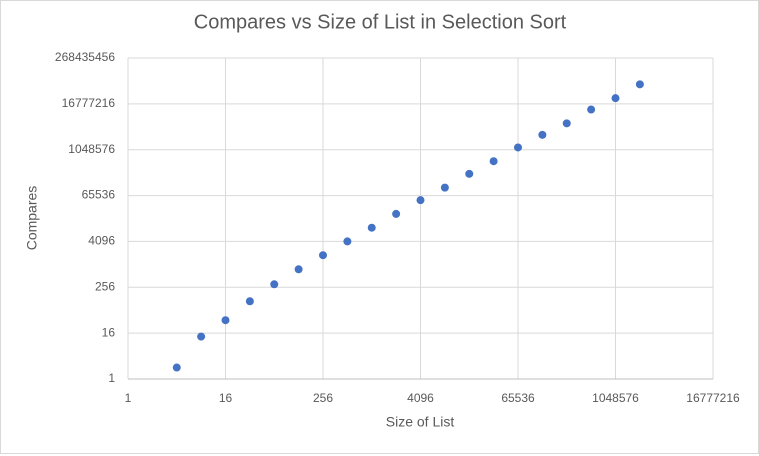  I want to click on x-tick-label: 16, so click(226, 398).